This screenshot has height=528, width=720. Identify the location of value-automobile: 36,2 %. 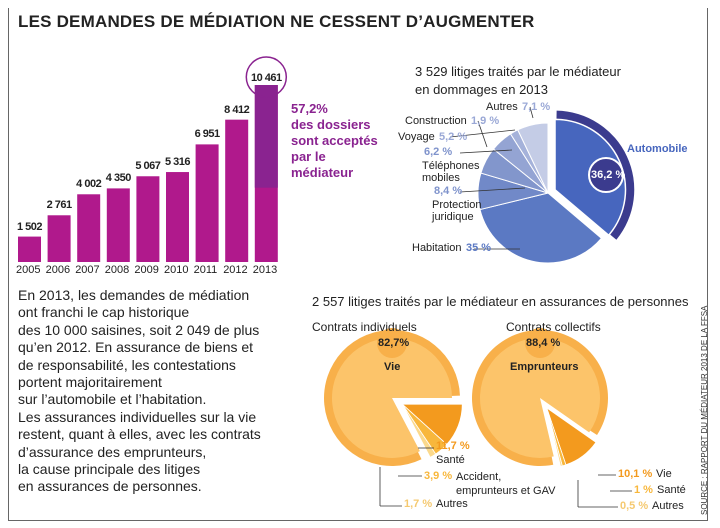
(608, 175).